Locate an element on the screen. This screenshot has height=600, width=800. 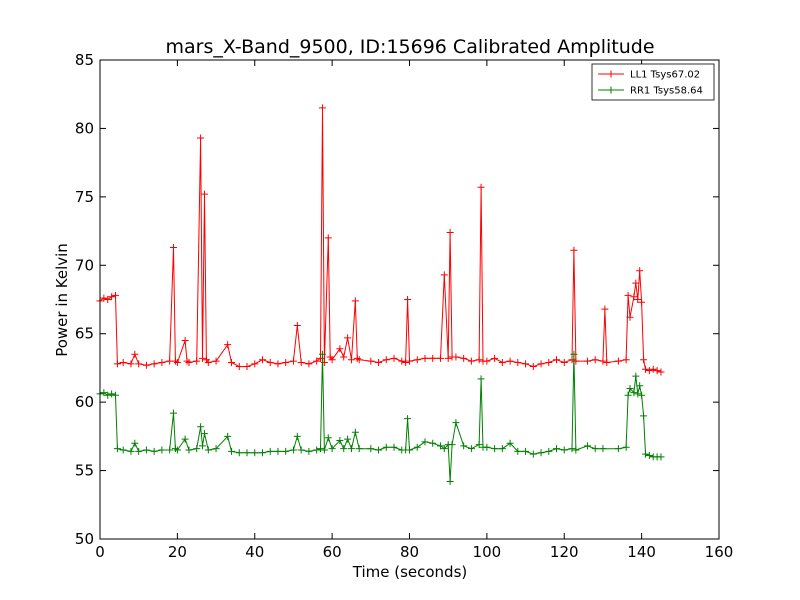
x-tick-label: 160 is located at coordinates (719, 552).